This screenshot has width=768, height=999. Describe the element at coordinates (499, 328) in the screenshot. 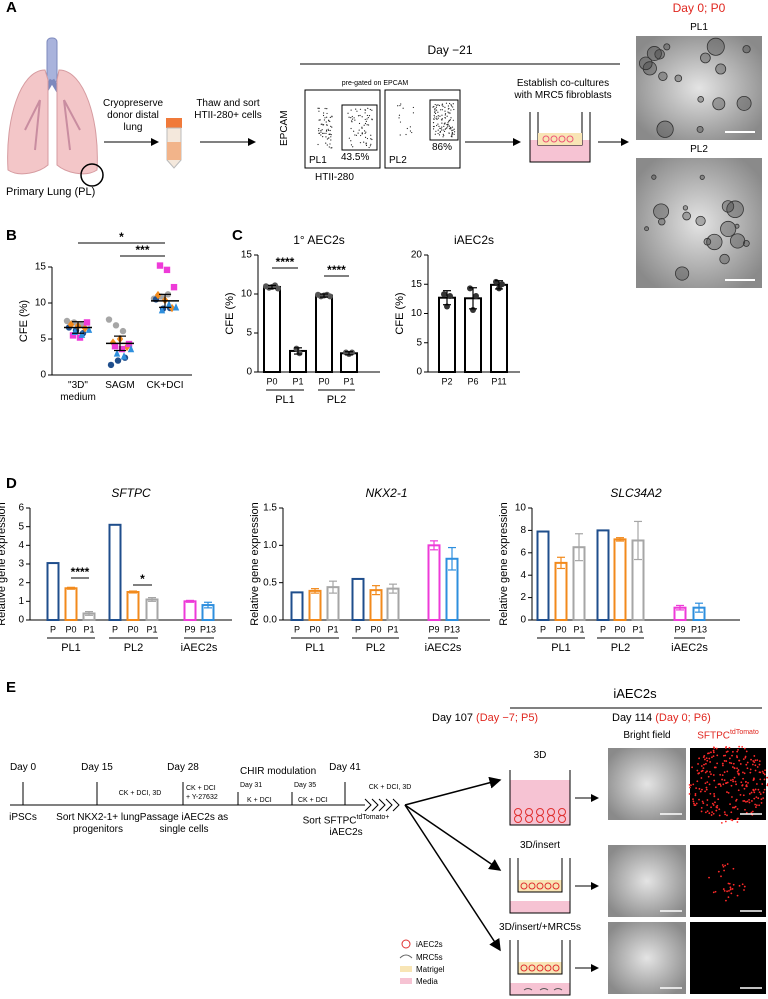

I see `bar` at that location.